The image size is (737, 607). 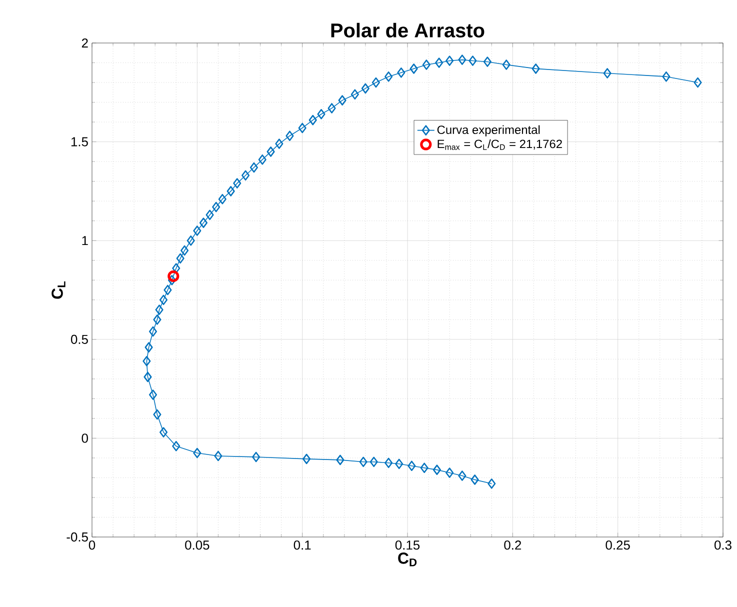 I want to click on y-tick-label: 0.5, so click(x=79, y=339).